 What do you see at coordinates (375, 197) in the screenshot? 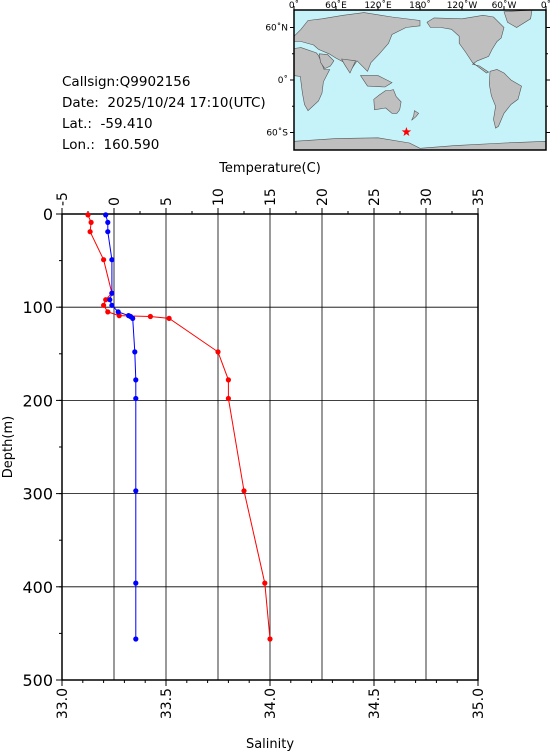
I see `temperature-tick-label: 25` at bounding box center [375, 197].